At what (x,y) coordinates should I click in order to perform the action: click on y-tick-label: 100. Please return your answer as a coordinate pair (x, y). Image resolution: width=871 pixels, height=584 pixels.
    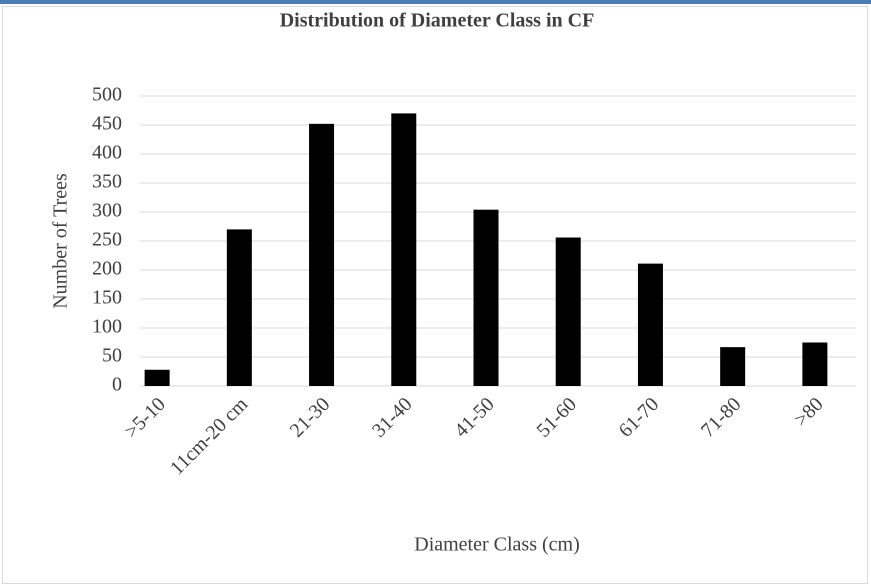
    Looking at the image, I should click on (107, 327).